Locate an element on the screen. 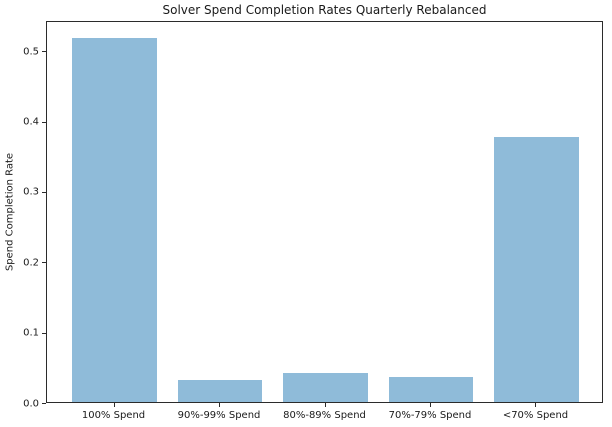  y-tick-label: 0.5 is located at coordinates (31, 52).